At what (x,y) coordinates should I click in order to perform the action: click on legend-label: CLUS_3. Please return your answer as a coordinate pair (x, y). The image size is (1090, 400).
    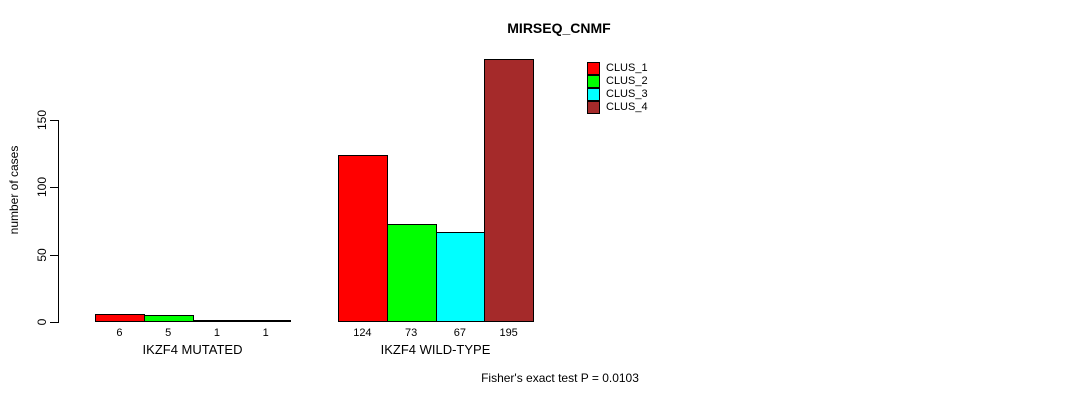
    Looking at the image, I should click on (627, 94).